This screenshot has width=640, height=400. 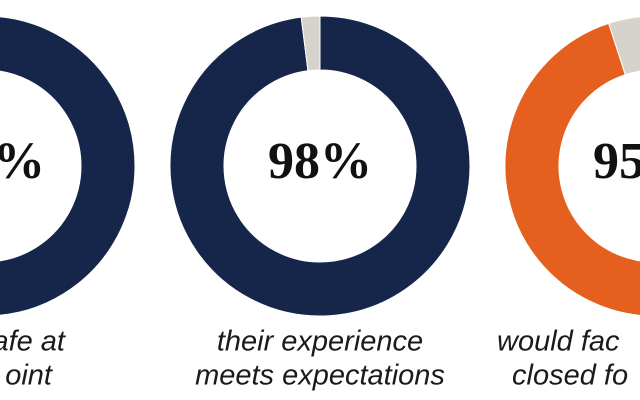 I want to click on center-label: %, so click(x=22, y=161).